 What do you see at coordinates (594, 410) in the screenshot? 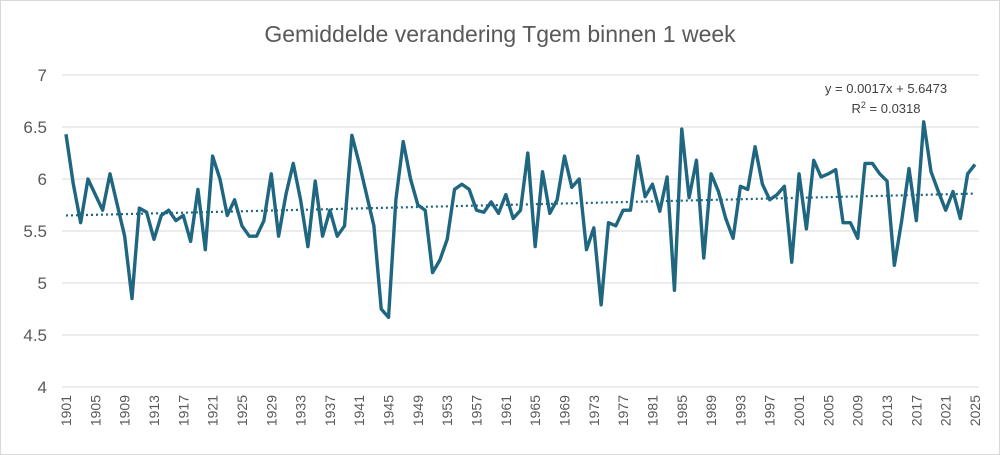
I see `x-tick-label: 1973` at bounding box center [594, 410].